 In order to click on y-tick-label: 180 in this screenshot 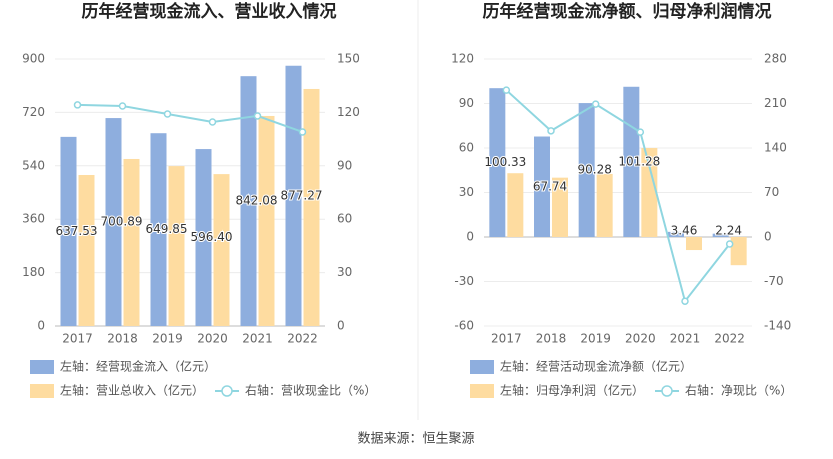, I will do `click(33, 272)`.